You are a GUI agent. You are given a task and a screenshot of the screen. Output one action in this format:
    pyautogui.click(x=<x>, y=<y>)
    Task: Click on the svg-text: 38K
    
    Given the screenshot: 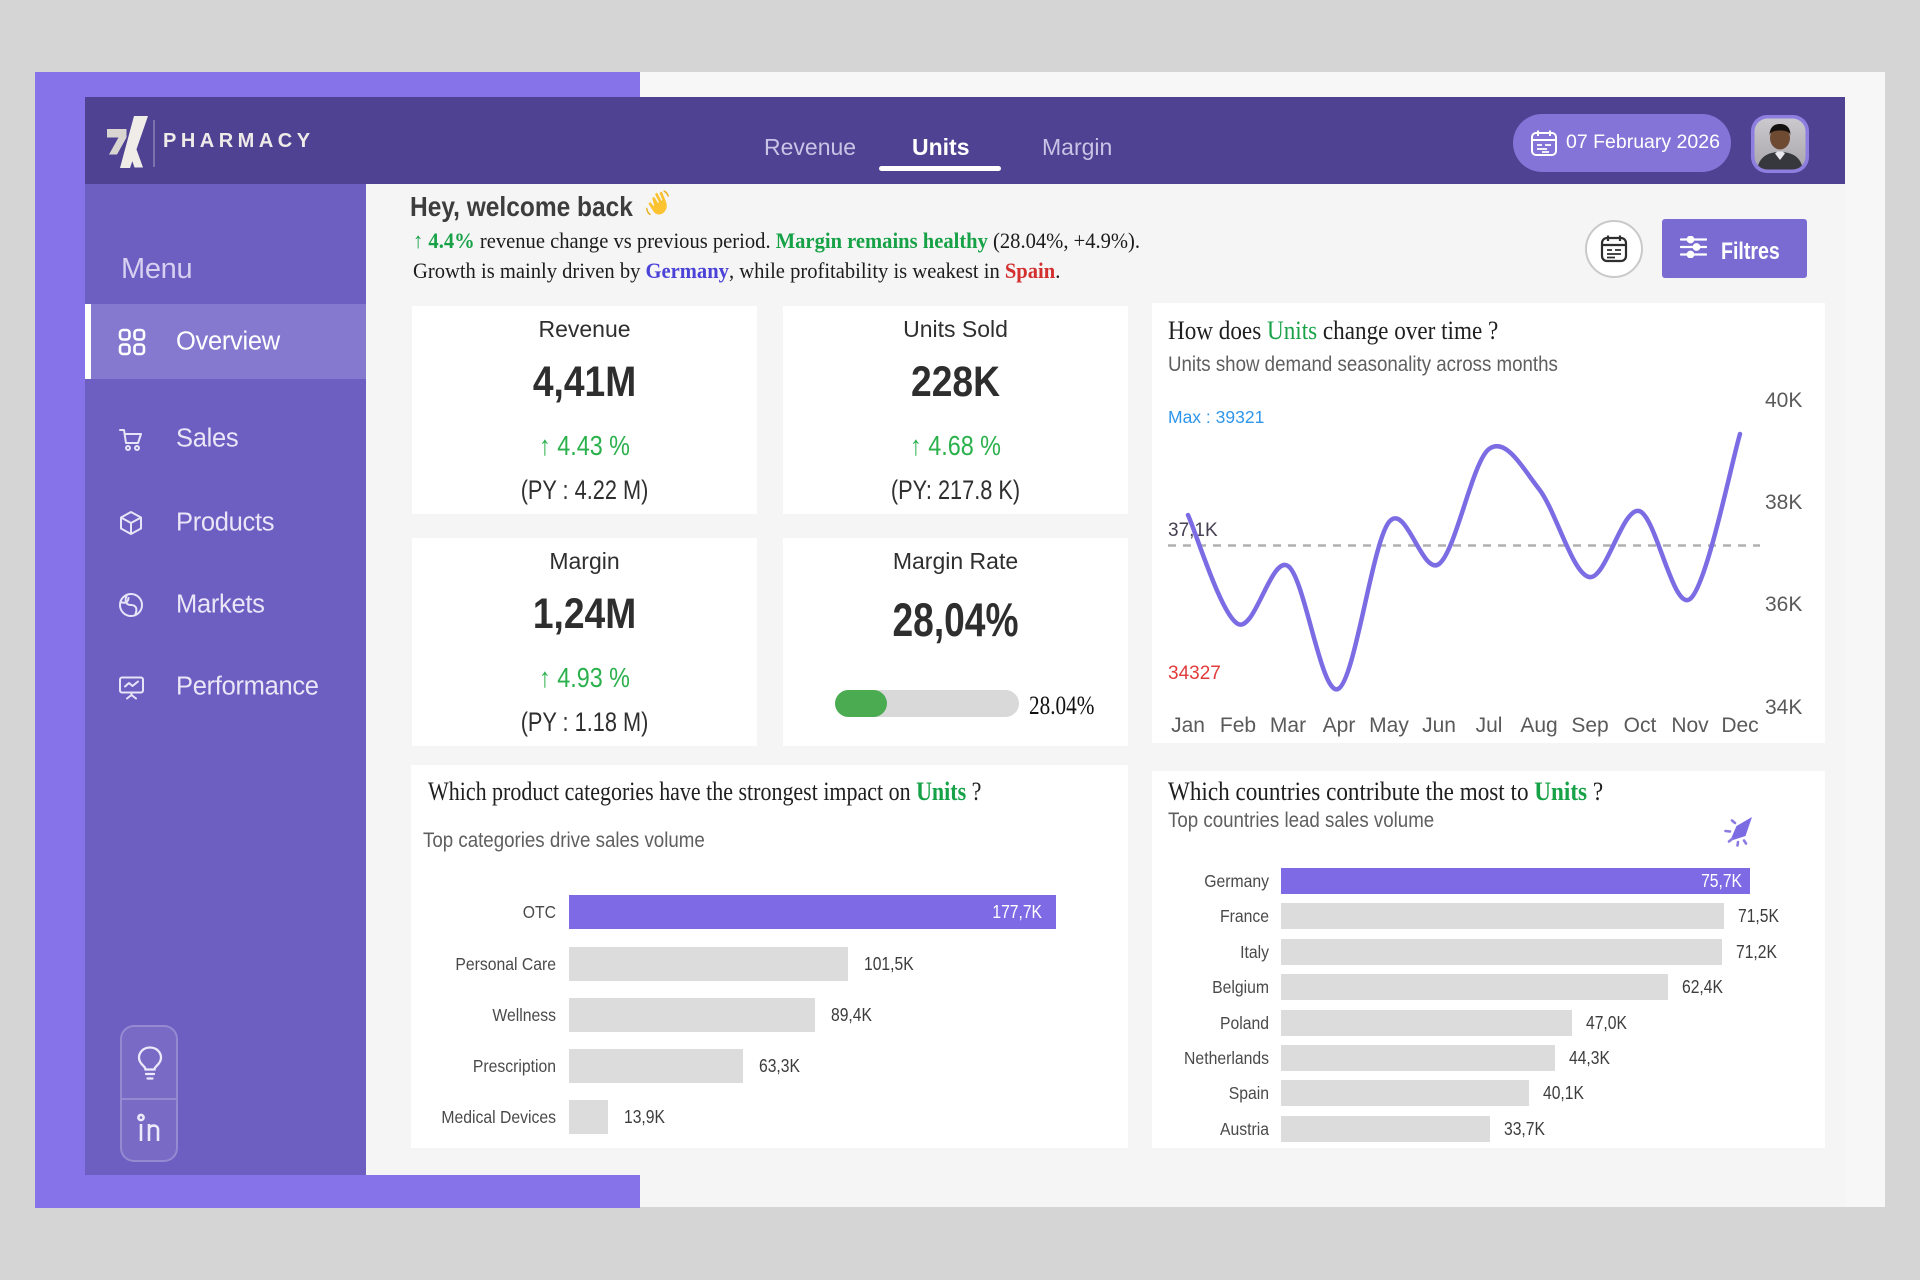 What is the action you would take?
    pyautogui.click(x=1783, y=502)
    